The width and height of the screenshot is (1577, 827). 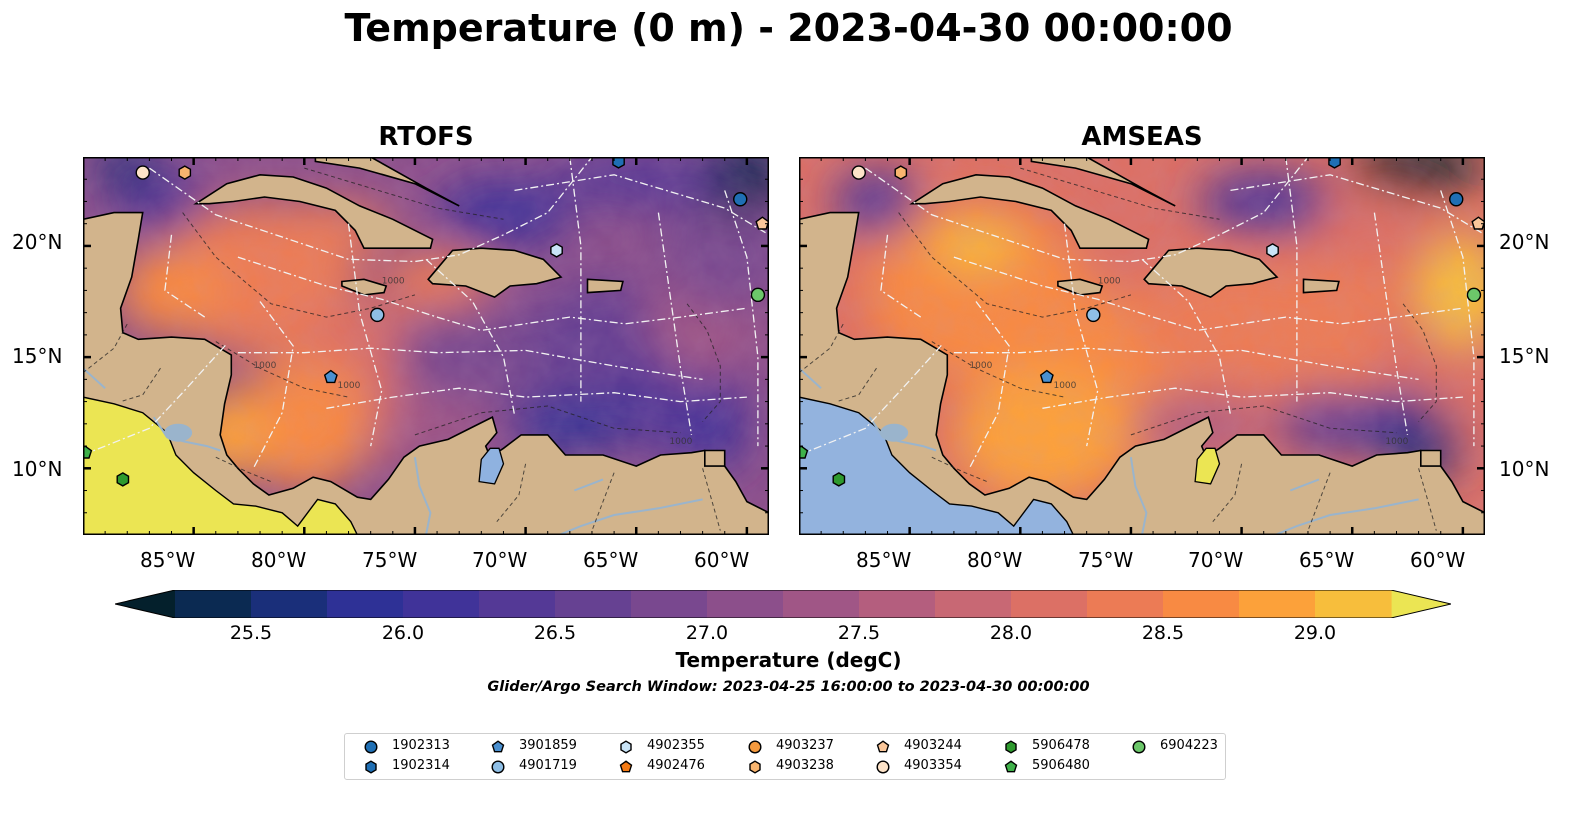 What do you see at coordinates (1142, 137) in the screenshot?
I see `panel-title-amseas: AMSEAS` at bounding box center [1142, 137].